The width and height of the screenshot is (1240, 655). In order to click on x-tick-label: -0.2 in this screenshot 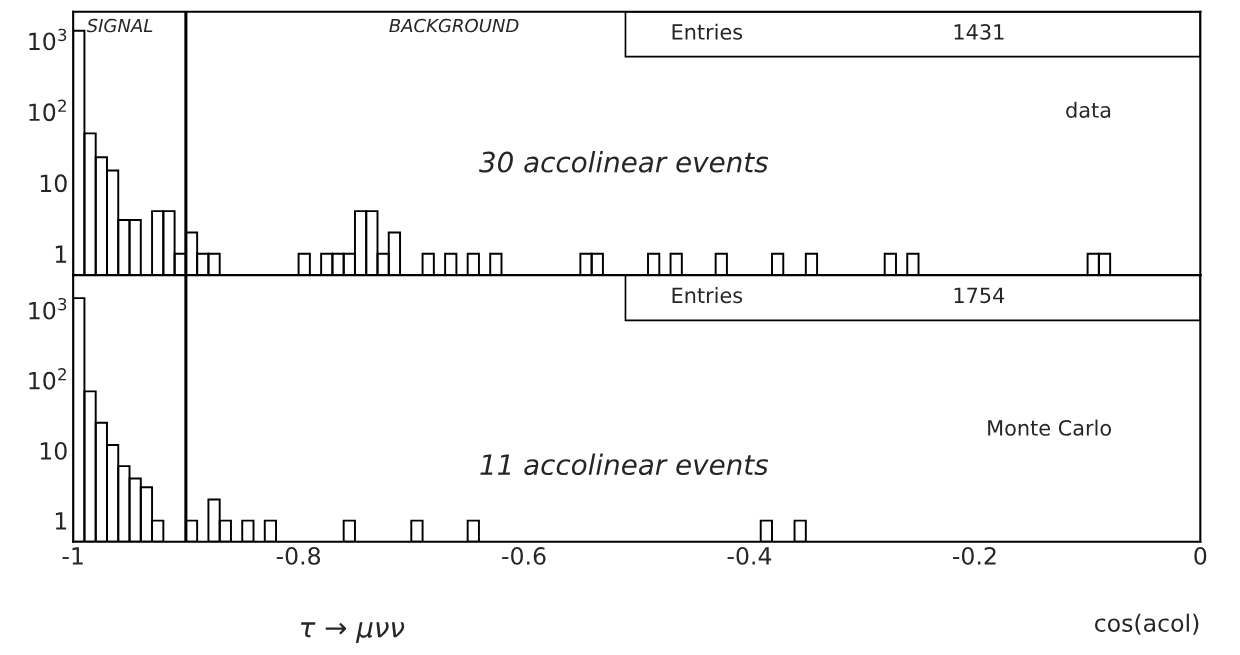, I will do `click(974, 555)`.